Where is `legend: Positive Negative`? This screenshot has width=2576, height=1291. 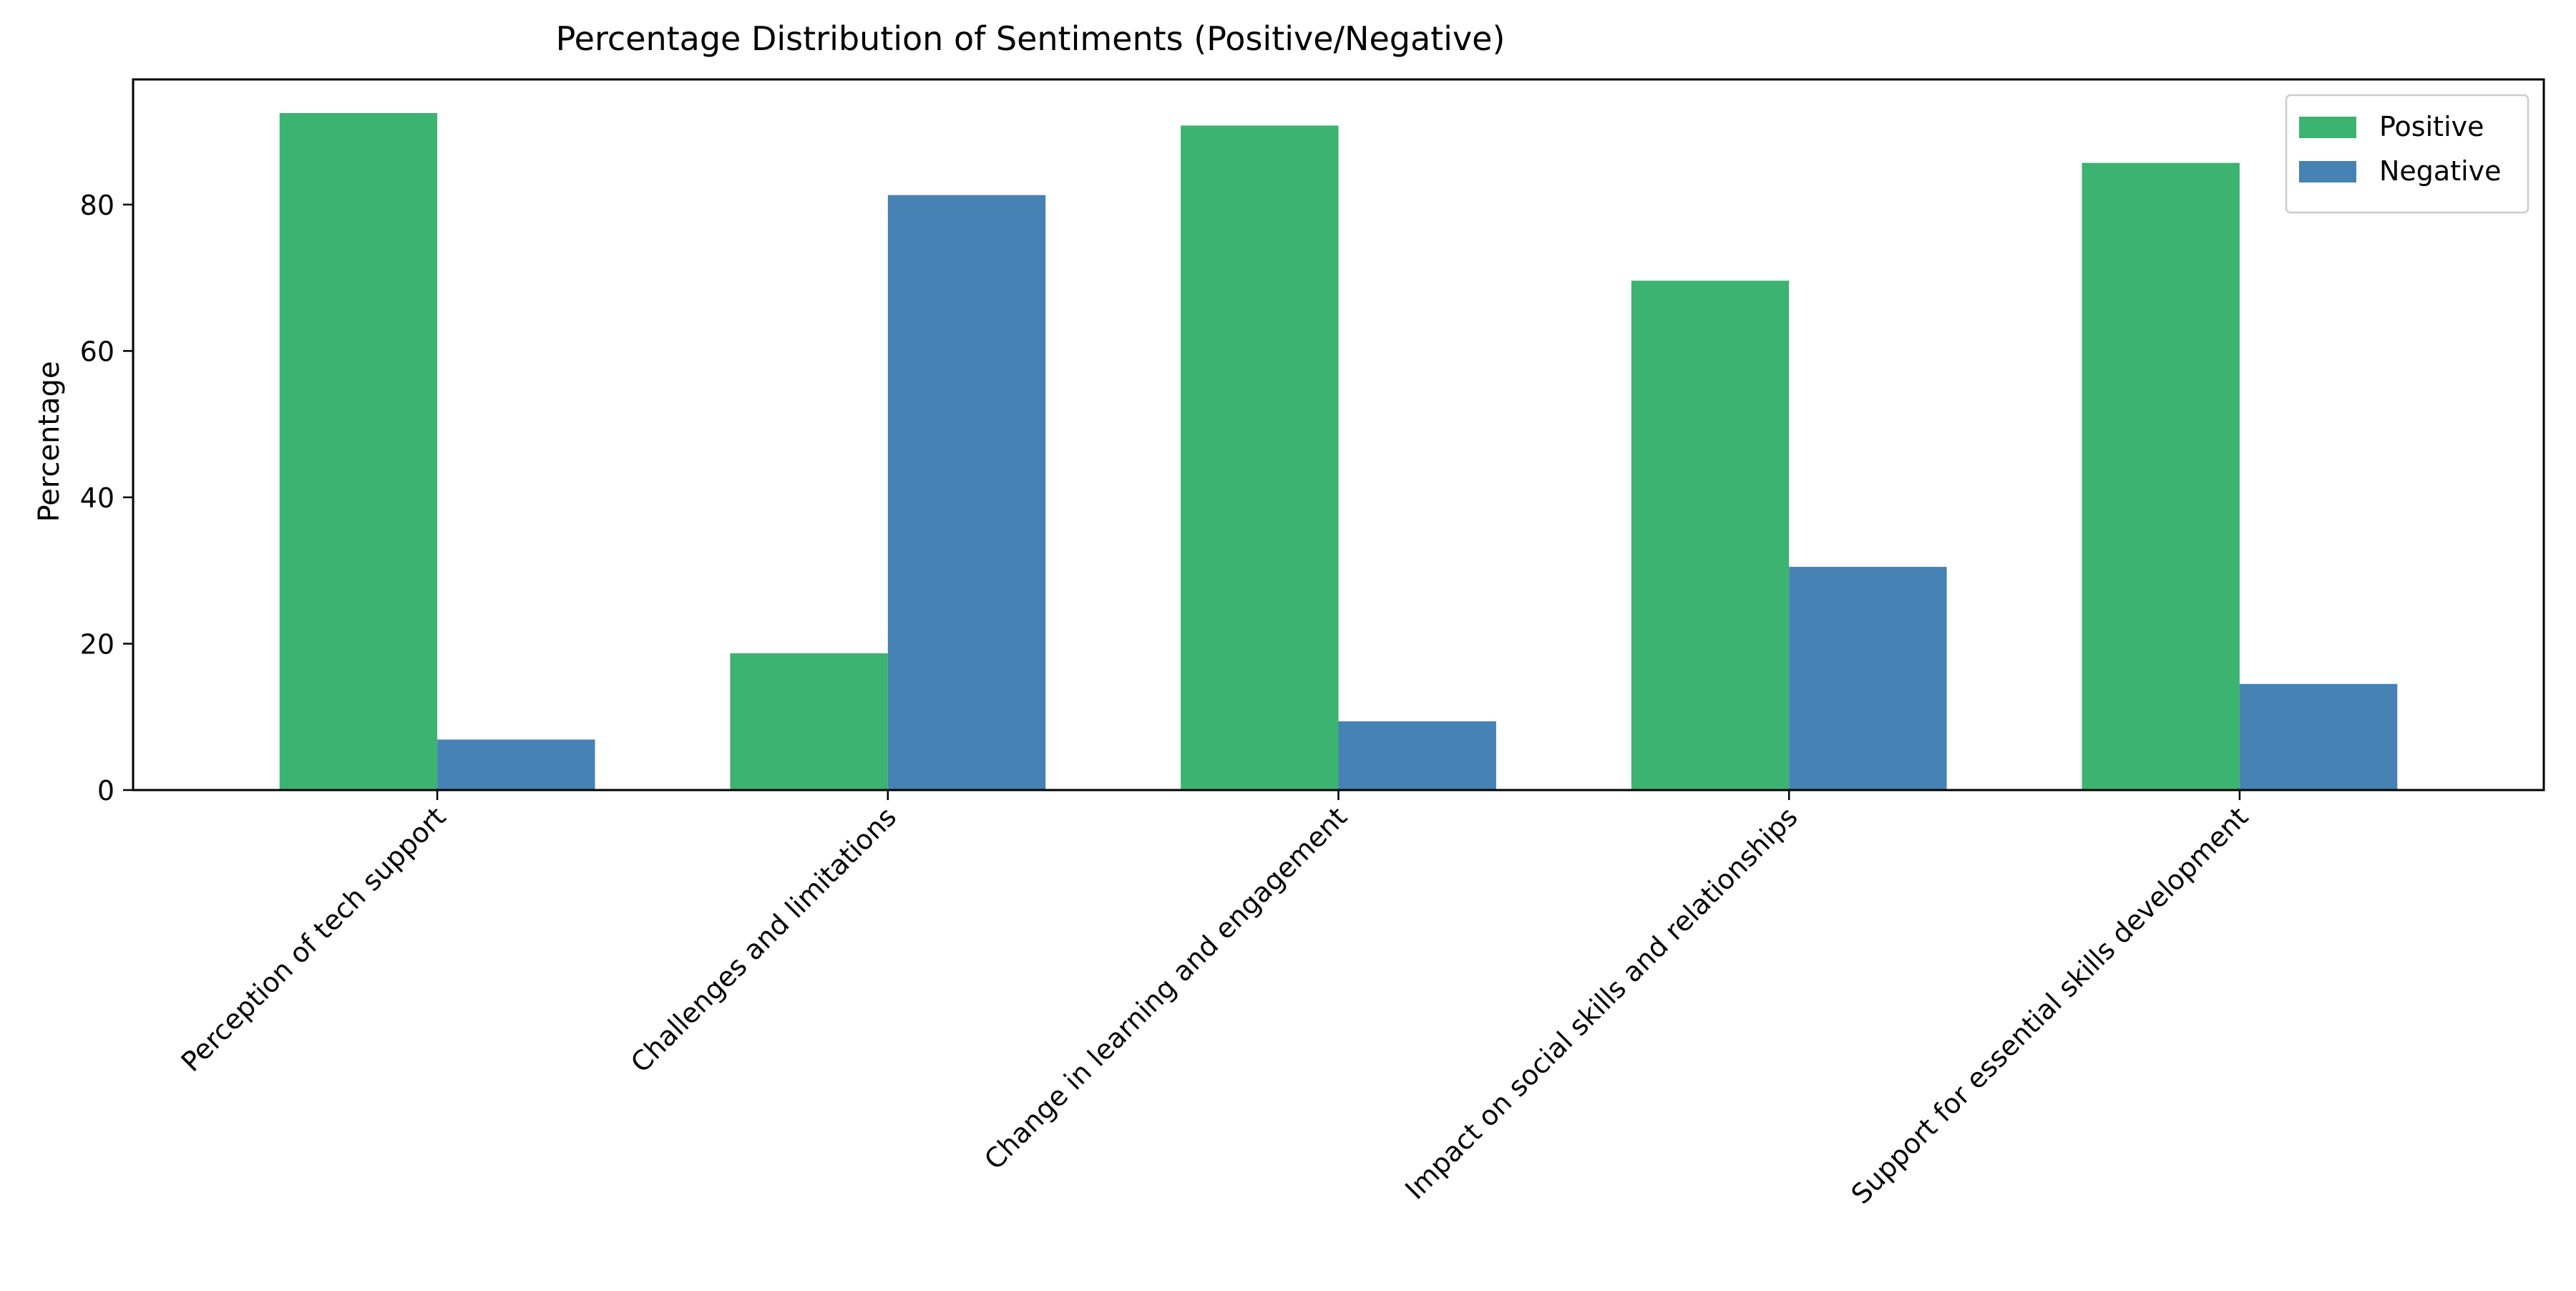 legend: Positive Negative is located at coordinates (2407, 154).